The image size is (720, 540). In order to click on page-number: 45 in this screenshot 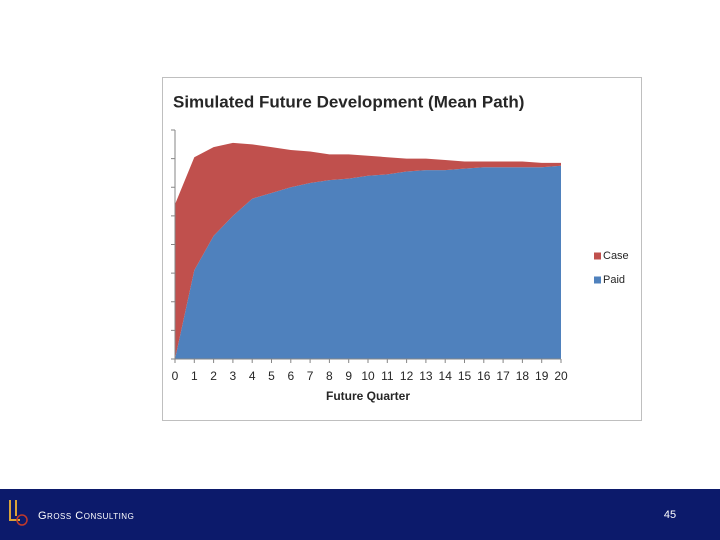, I will do `click(670, 515)`.